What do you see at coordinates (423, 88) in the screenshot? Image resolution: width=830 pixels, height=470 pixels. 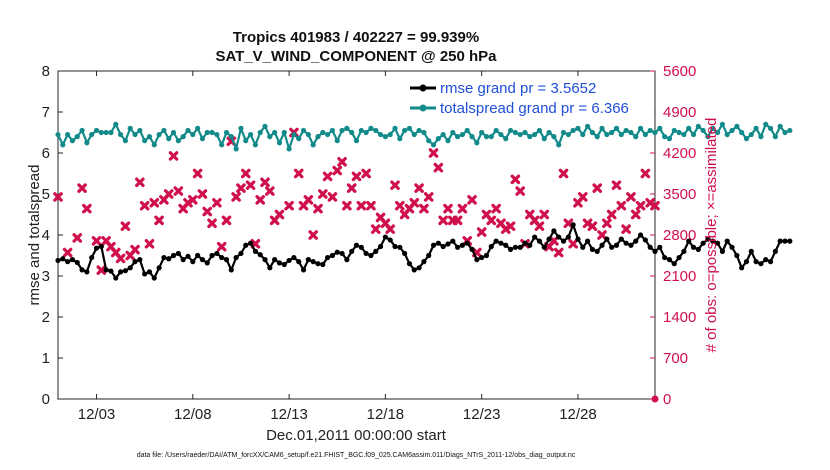 I see `legend-rmse-marker` at bounding box center [423, 88].